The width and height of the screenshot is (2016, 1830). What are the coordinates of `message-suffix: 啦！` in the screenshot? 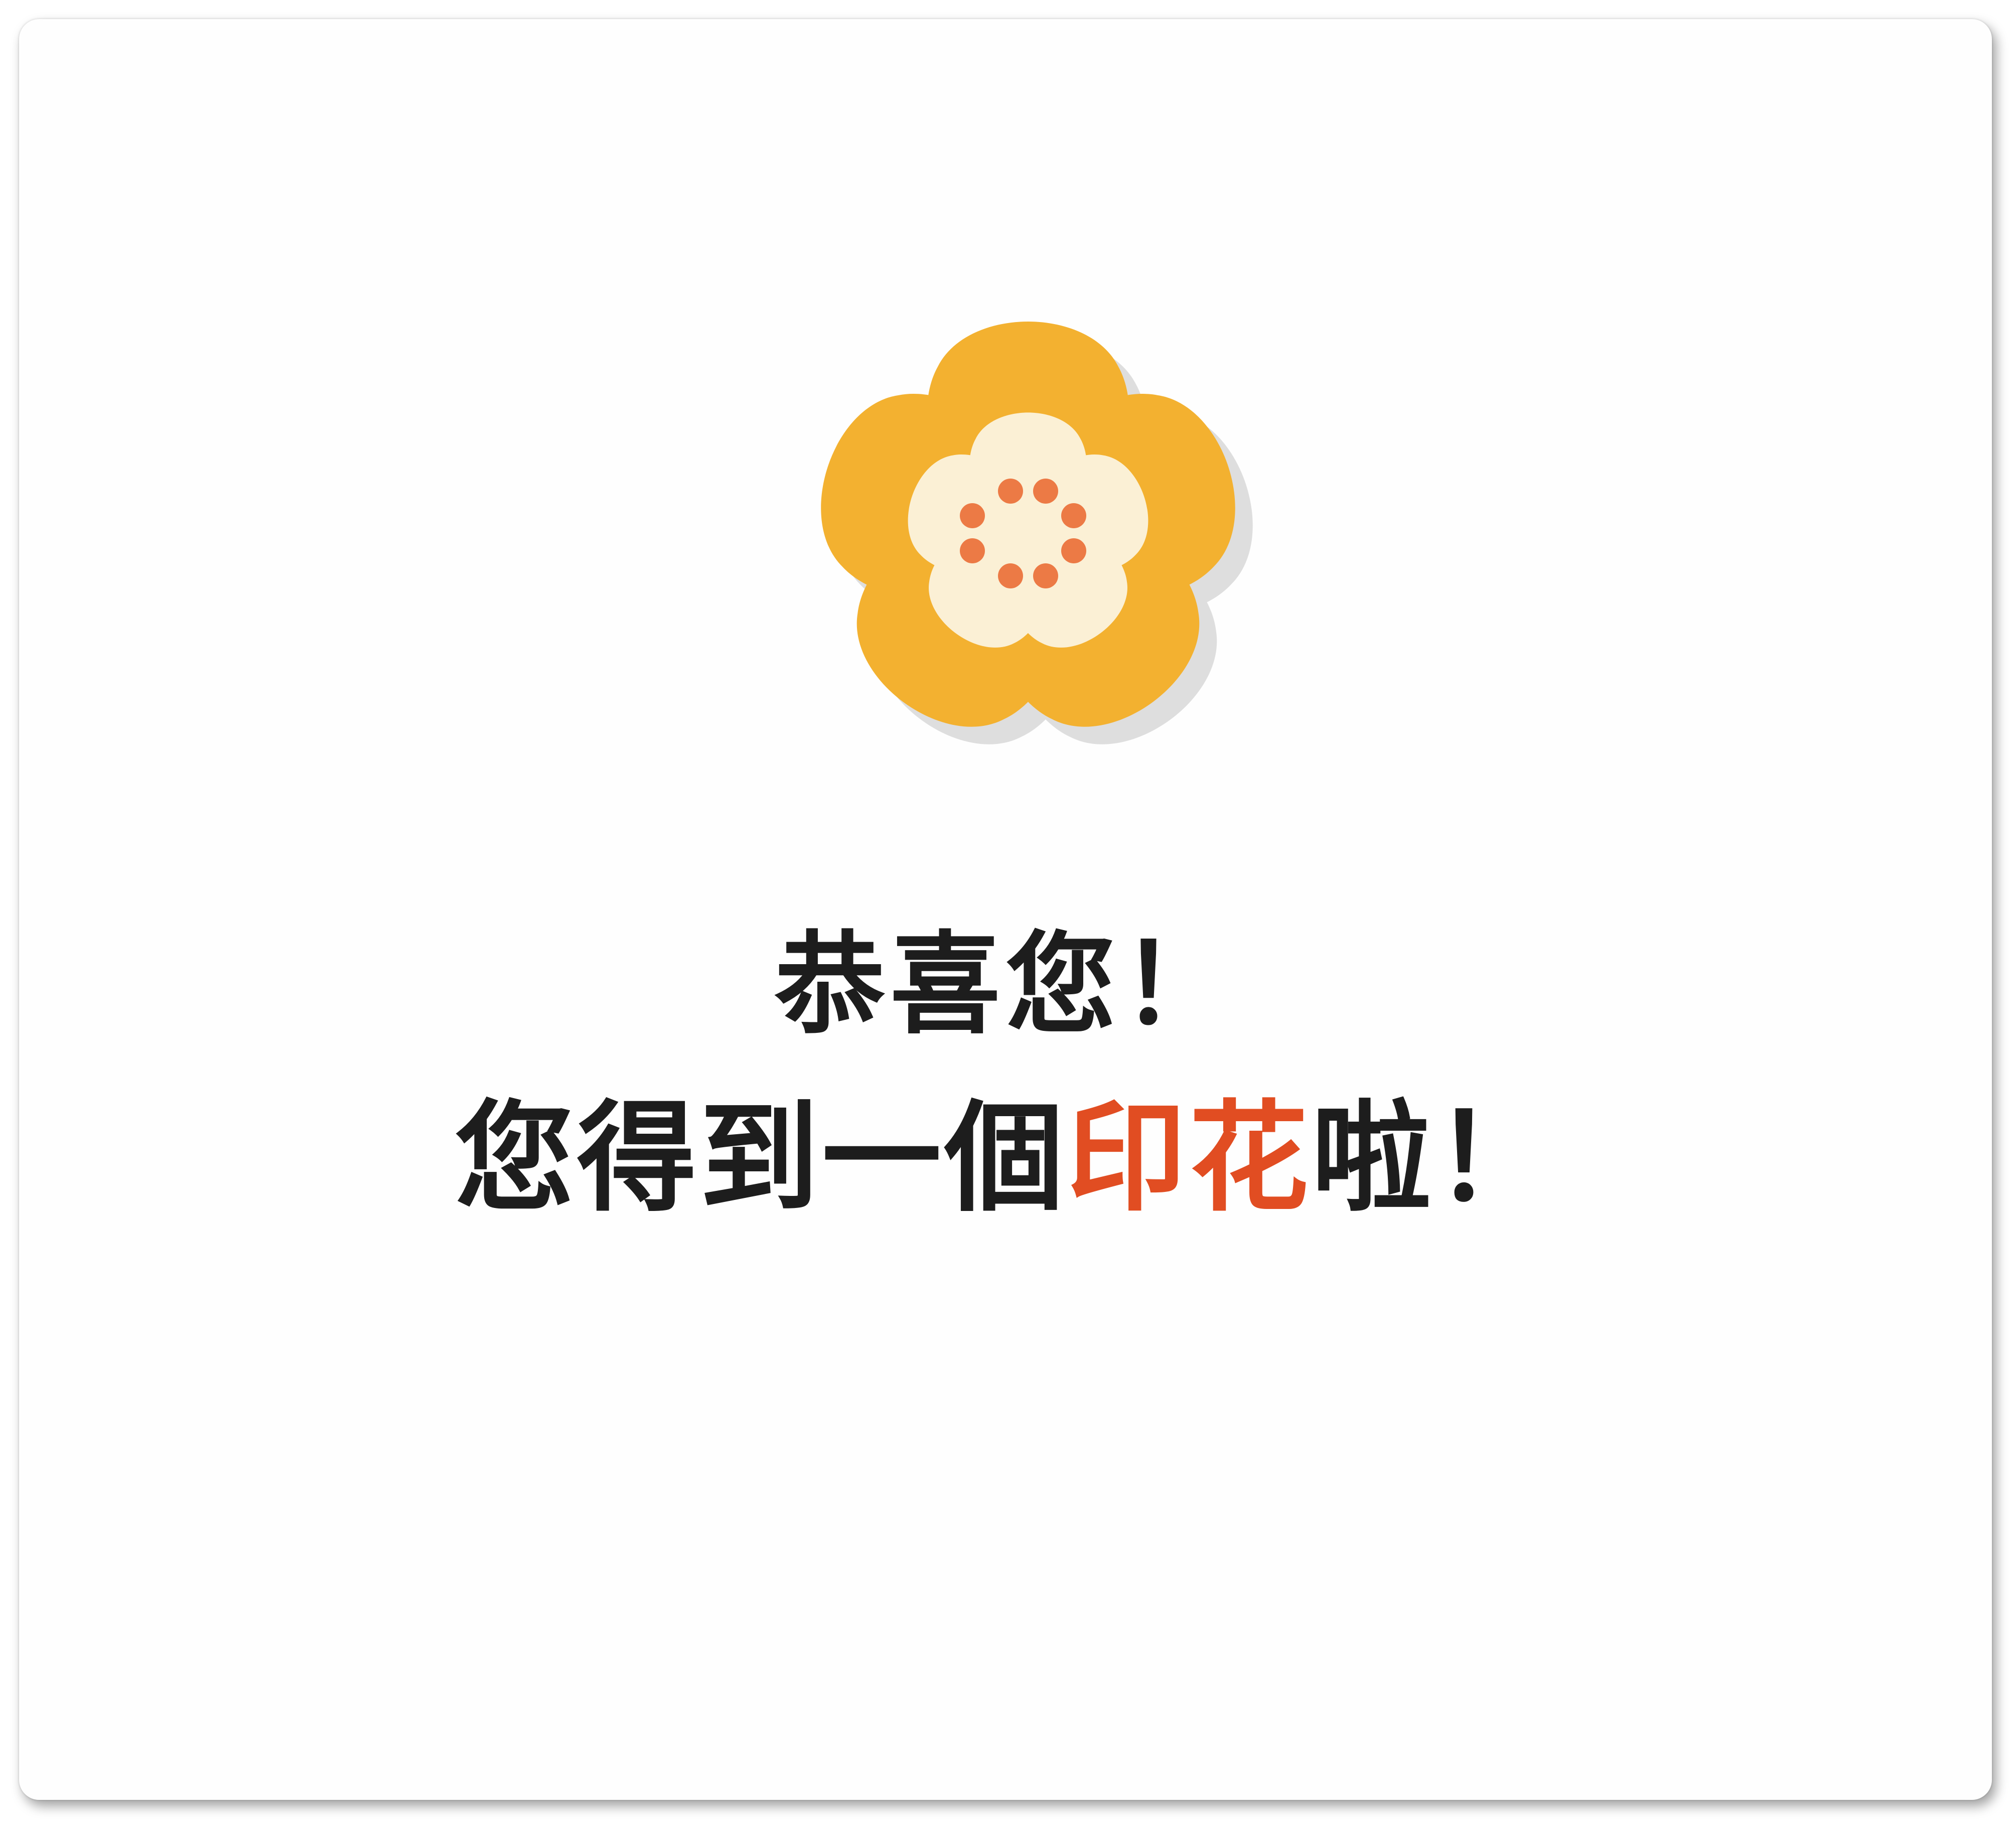 It's located at (1434, 1158).